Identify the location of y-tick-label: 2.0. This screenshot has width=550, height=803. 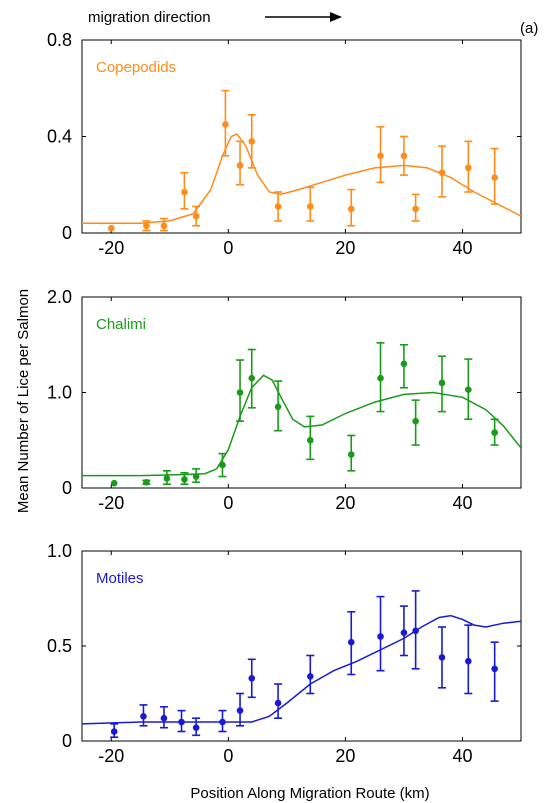
(59, 297).